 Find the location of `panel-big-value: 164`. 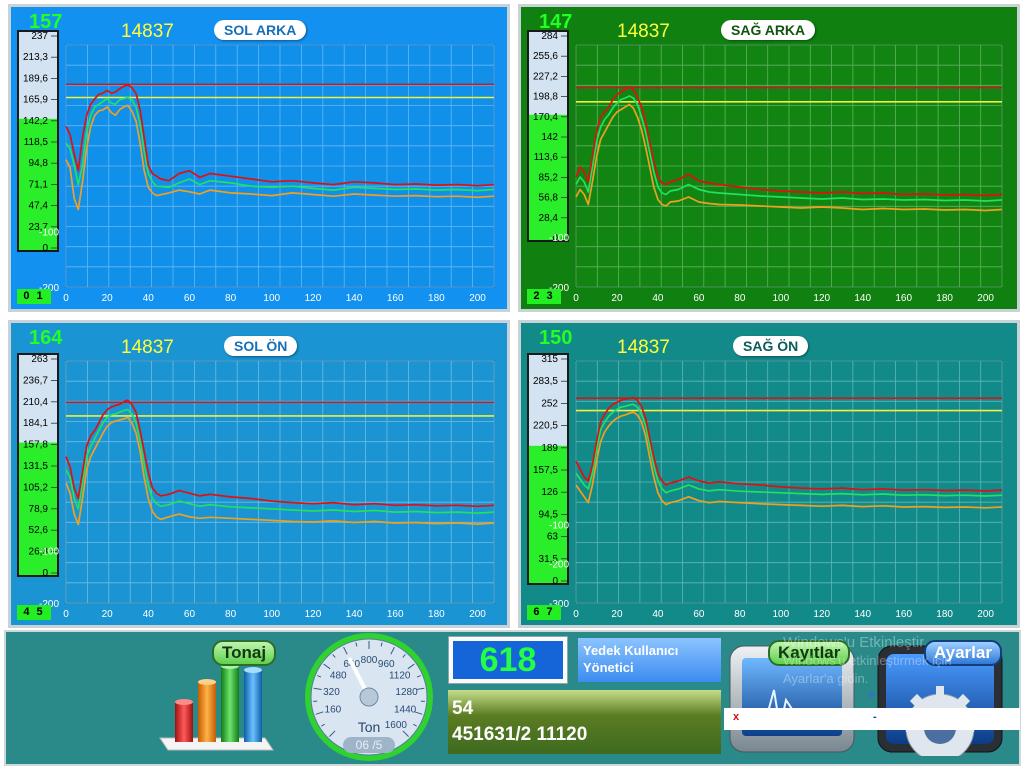

panel-big-value: 164 is located at coordinates (45, 338).